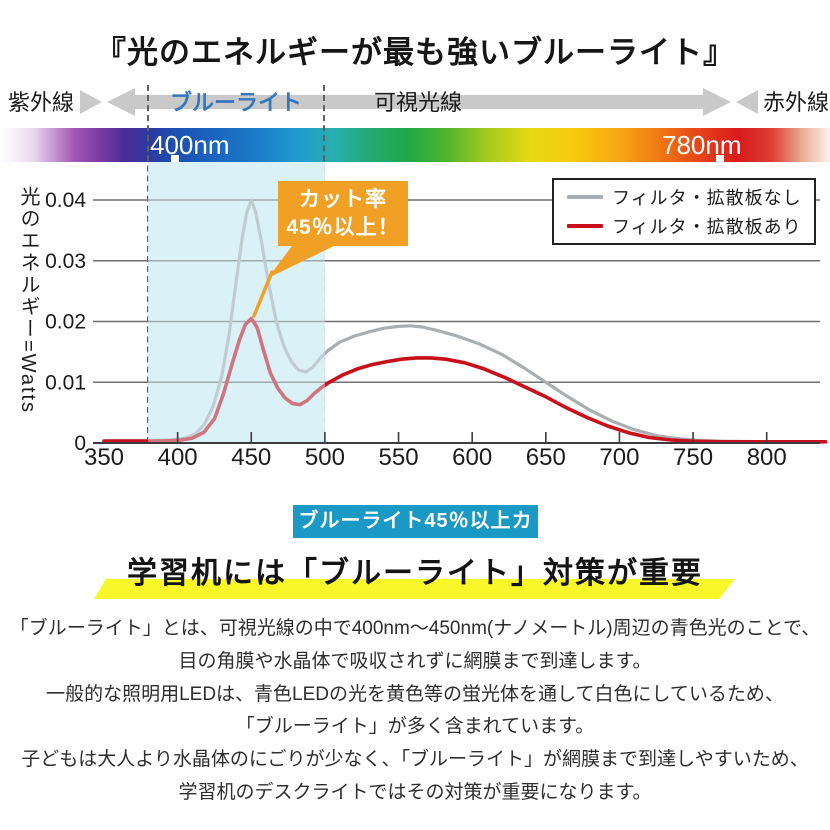 The width and height of the screenshot is (830, 830). Describe the element at coordinates (684, 211) in the screenshot. I see `chart-legend: フィルタ・拡散板なし フィルタ・拡散板あり` at that location.